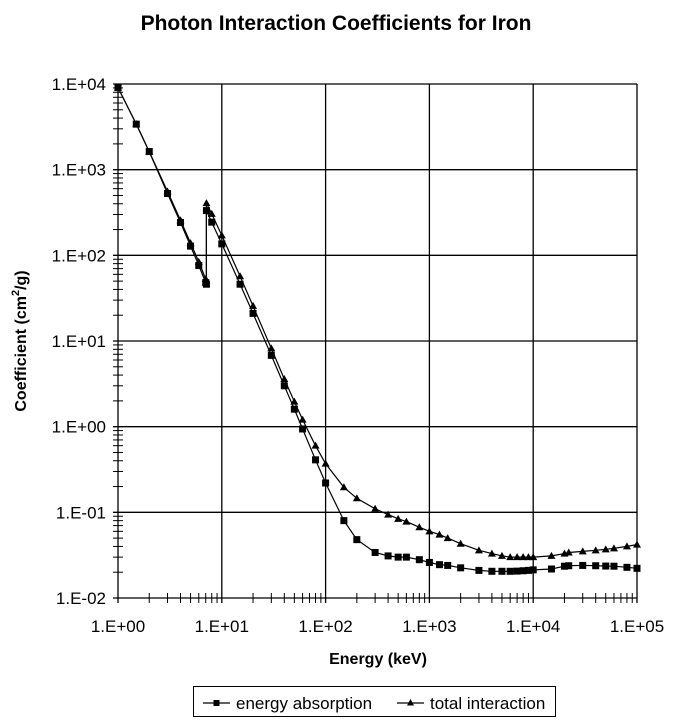 The height and width of the screenshot is (720, 674). Describe the element at coordinates (79, 255) in the screenshot. I see `y-tick-label: 1.E+02` at that location.